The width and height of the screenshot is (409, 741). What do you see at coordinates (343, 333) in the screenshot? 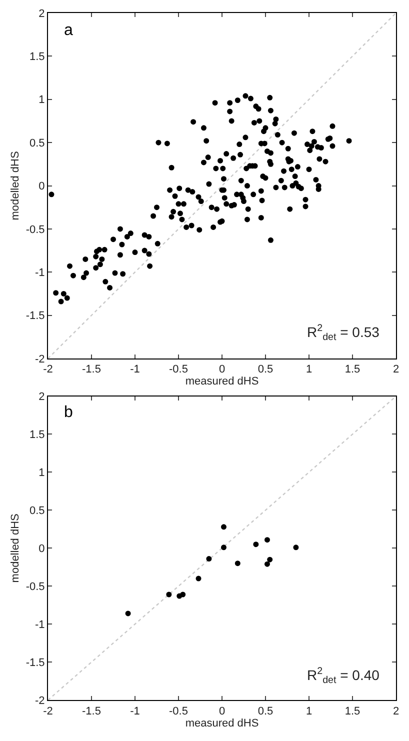
I see `annotation: R$^{2}$$_{det}$ = 0.53` at bounding box center [343, 333].